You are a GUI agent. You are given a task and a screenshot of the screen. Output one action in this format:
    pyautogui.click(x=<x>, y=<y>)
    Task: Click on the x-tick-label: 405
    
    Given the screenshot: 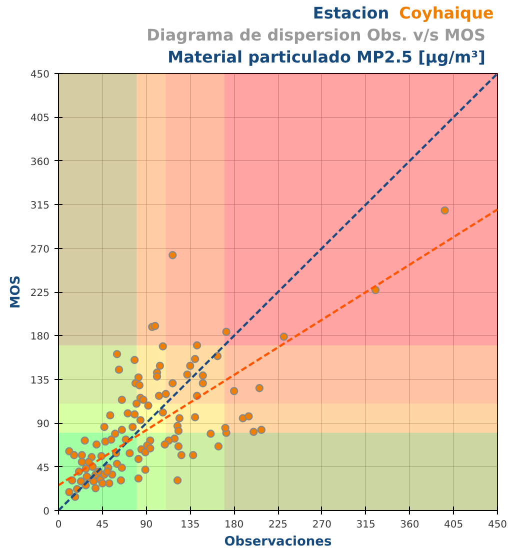 What is the action you would take?
    pyautogui.click(x=454, y=525)
    